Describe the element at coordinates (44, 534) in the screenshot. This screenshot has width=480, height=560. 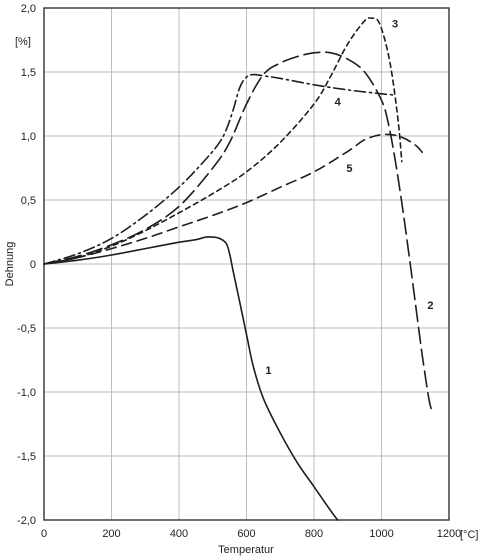
I see `x-tick-label: 0` at that location.